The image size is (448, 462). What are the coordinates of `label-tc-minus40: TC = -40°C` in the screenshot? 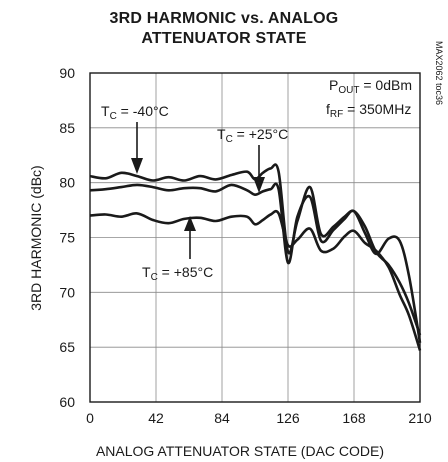 It's located at (135, 112).